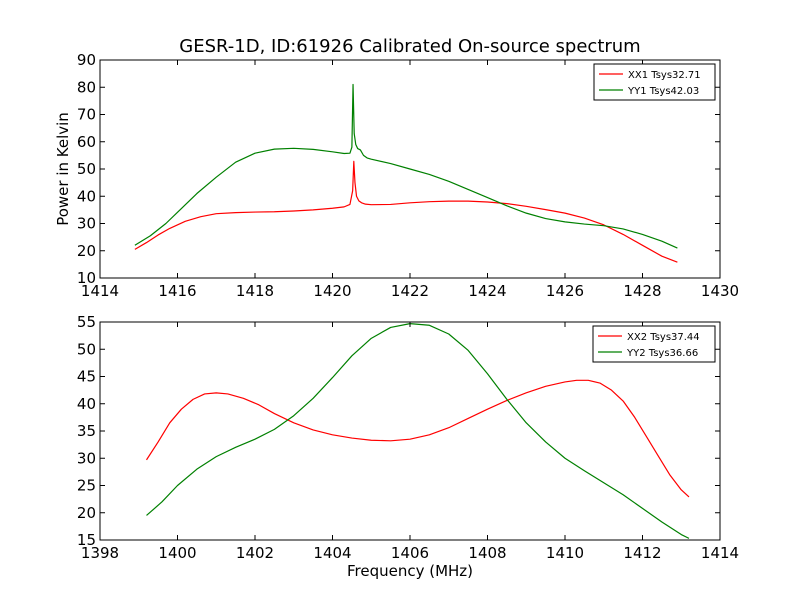 This screenshot has height=600, width=800. Describe the element at coordinates (86, 142) in the screenshot. I see `plot0-y-tick-label: 60` at that location.